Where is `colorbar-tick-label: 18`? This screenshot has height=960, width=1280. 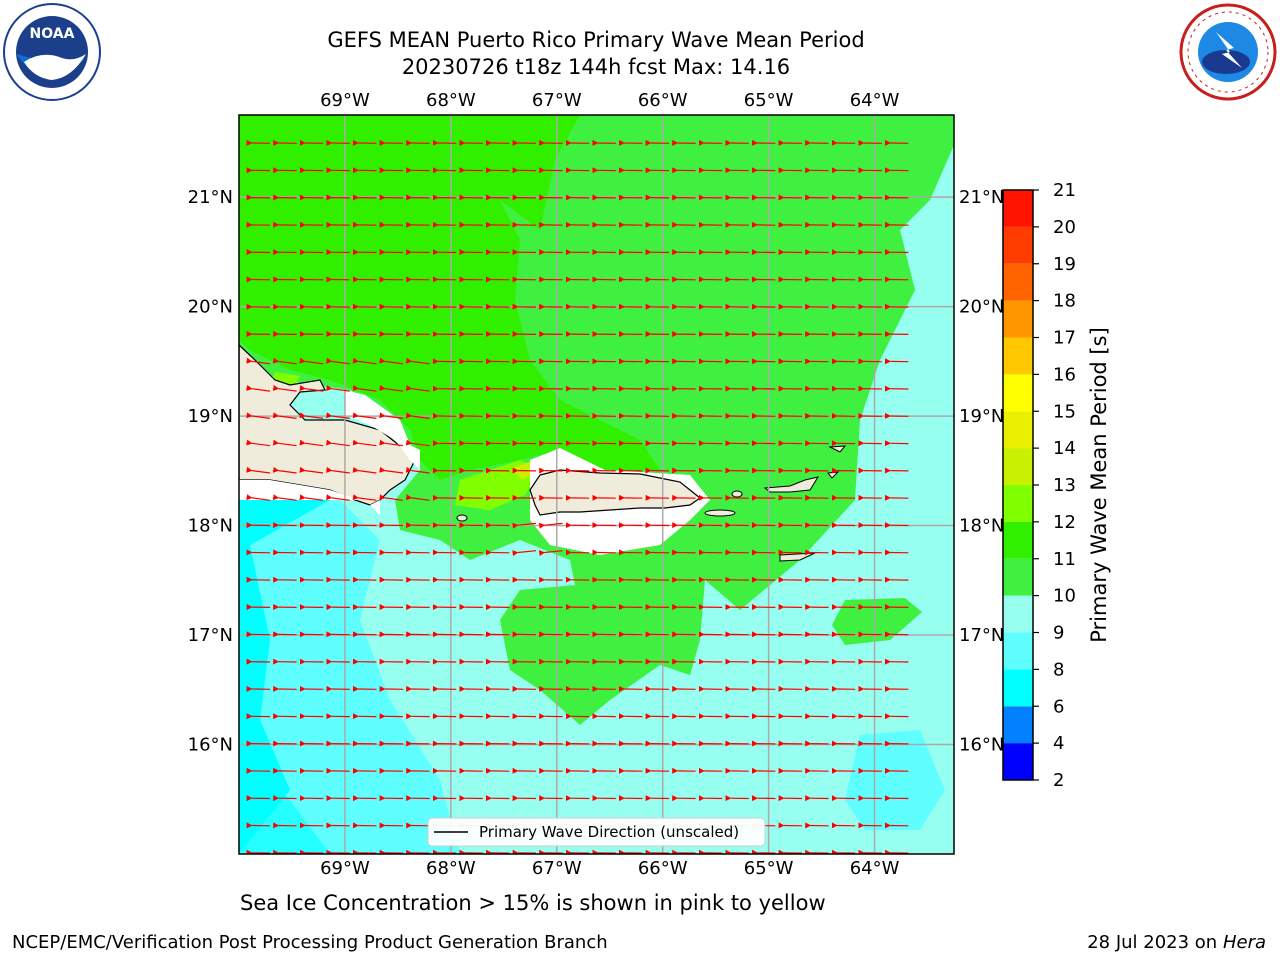 colorbar-tick-label: 18 is located at coordinates (1064, 301).